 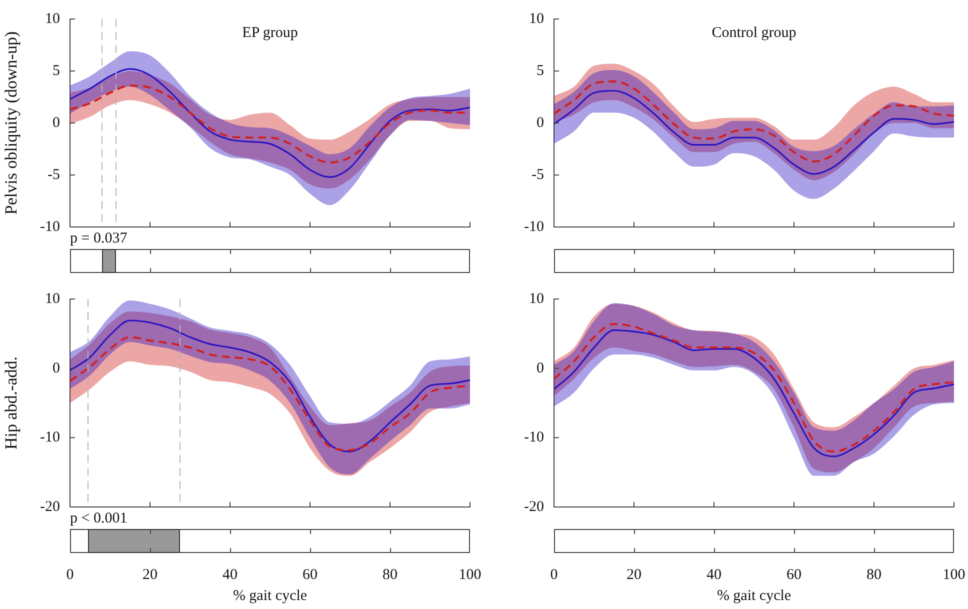 I want to click on y-axis-title: Pelvis obliquity (down-up), so click(x=11, y=123).